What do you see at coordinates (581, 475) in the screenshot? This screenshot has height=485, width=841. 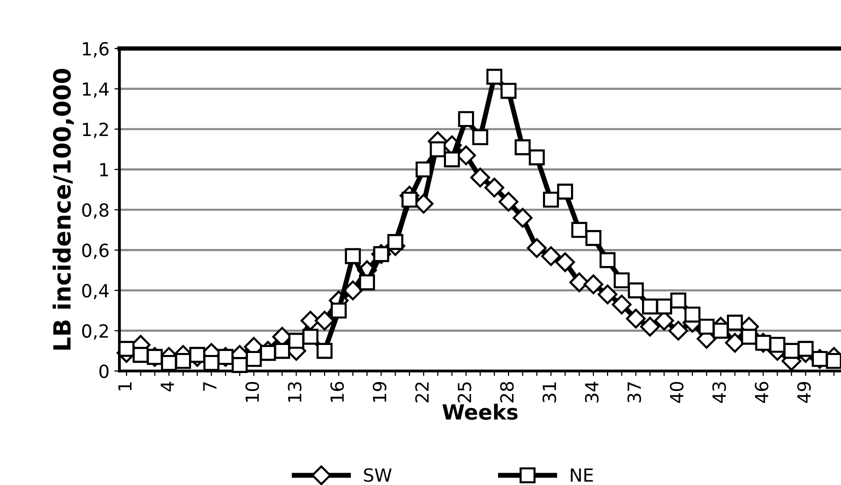 I see `legend-label: NE` at bounding box center [581, 475].